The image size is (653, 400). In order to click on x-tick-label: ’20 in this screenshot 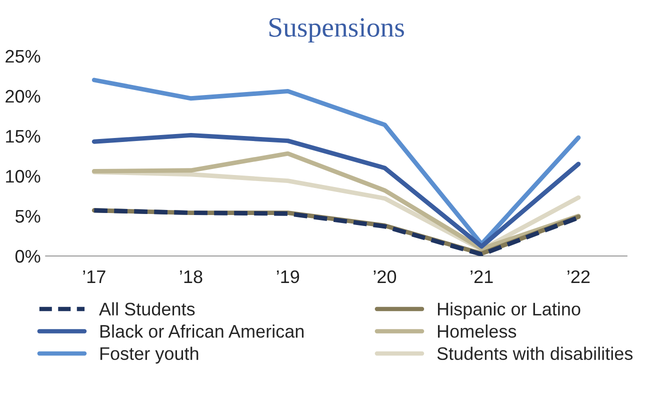, I will do `click(385, 277)`.